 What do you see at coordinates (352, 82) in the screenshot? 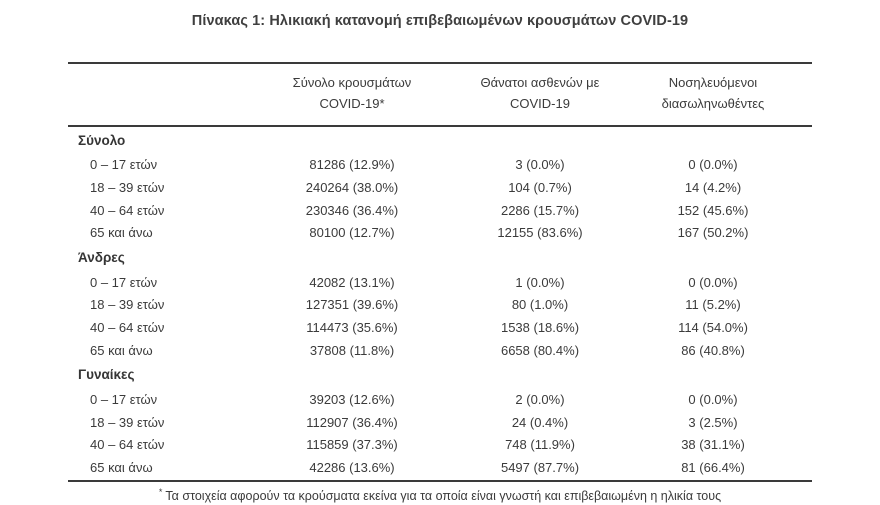
I see `header-total-cases-line1: Σύνολο κρουσμάτων` at bounding box center [352, 82].